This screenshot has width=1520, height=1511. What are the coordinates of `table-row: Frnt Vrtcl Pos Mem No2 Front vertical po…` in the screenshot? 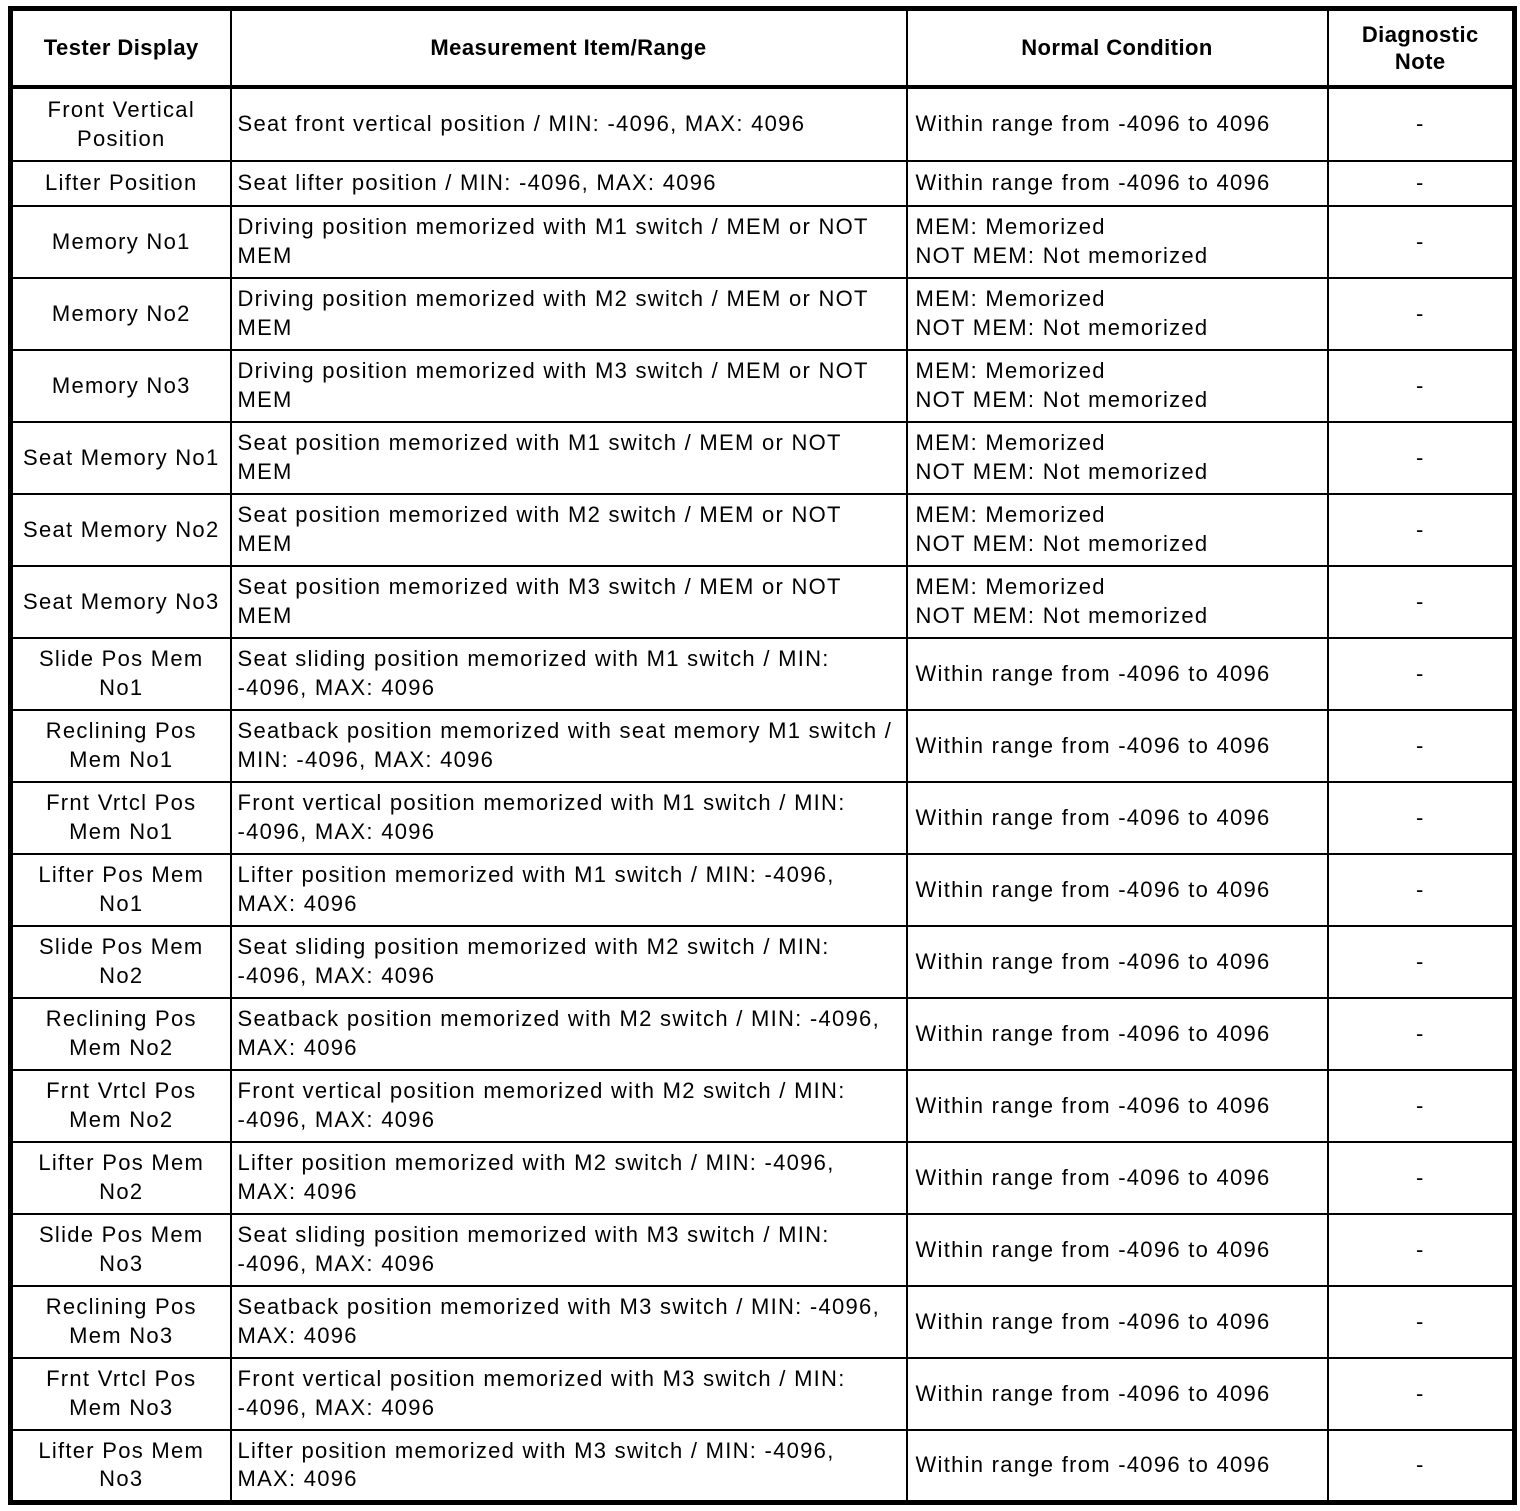 It's located at (762, 1106).